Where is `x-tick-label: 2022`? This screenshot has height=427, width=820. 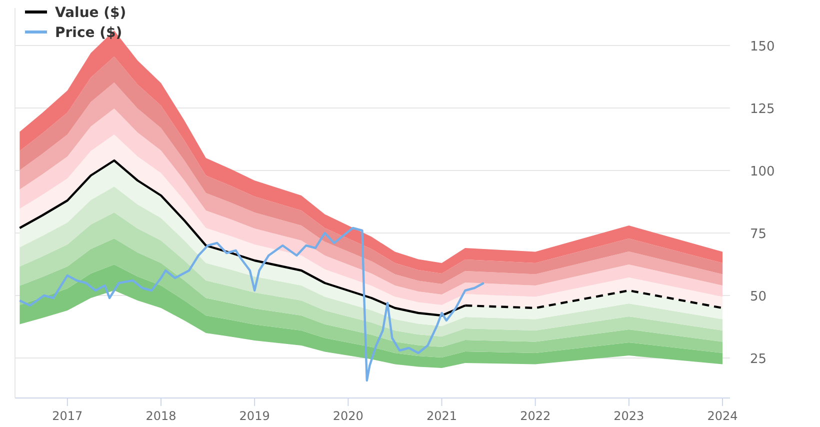
x-tick-label: 2022 is located at coordinates (535, 416).